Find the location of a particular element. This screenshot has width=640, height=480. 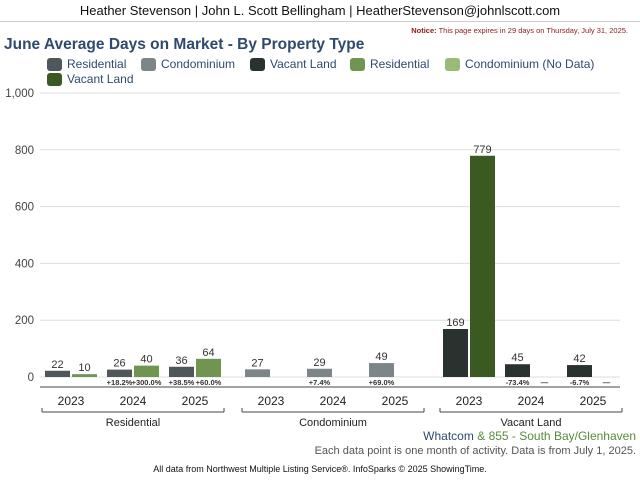

y-tick-label: 1,000 is located at coordinates (19, 94).